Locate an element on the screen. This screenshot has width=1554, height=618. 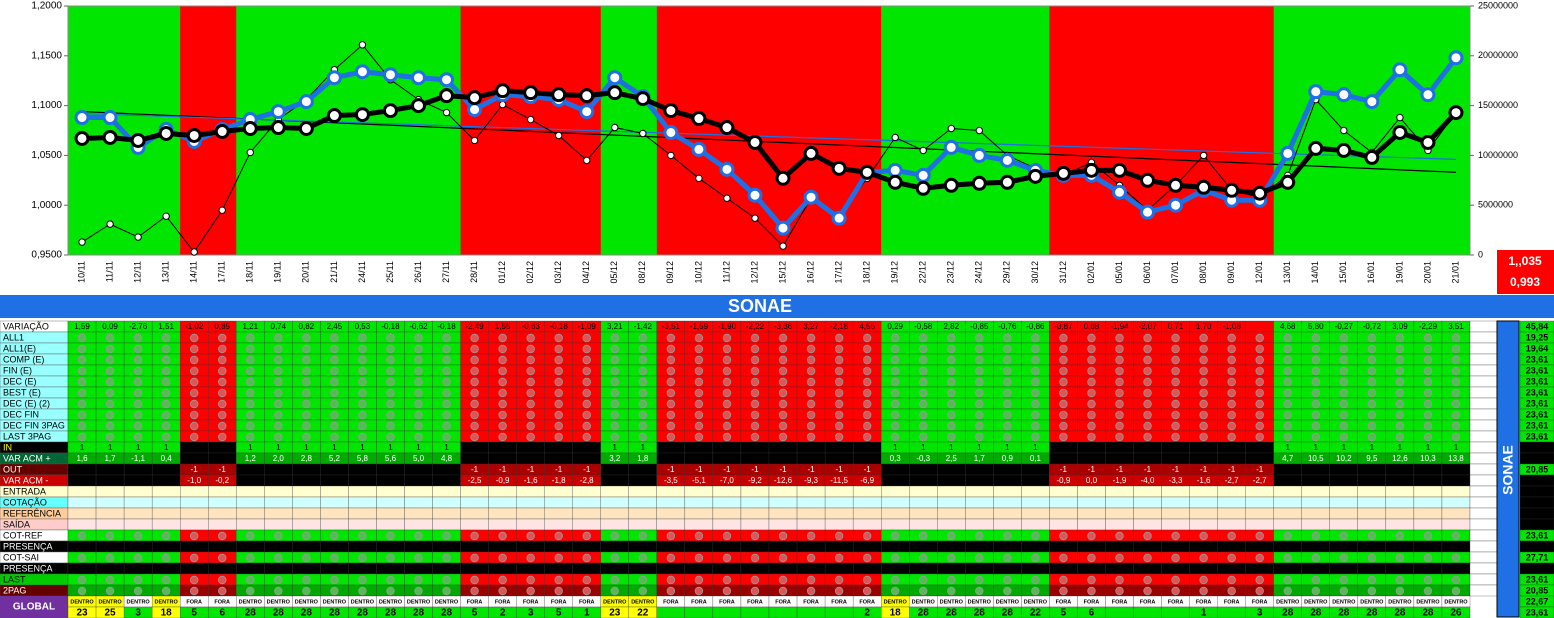
var-acm-minus-value: 0,0 is located at coordinates (1092, 480).